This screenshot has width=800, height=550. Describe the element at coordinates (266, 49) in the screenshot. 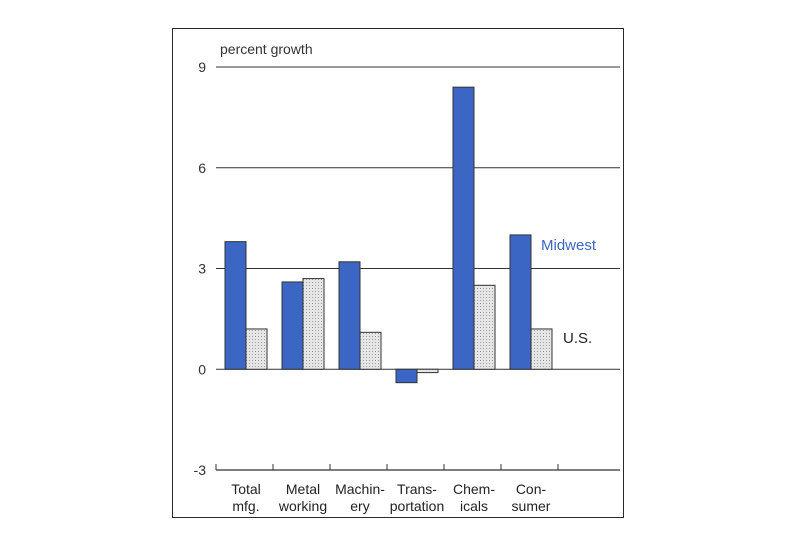

I see `y-axis-label: percent growth` at that location.